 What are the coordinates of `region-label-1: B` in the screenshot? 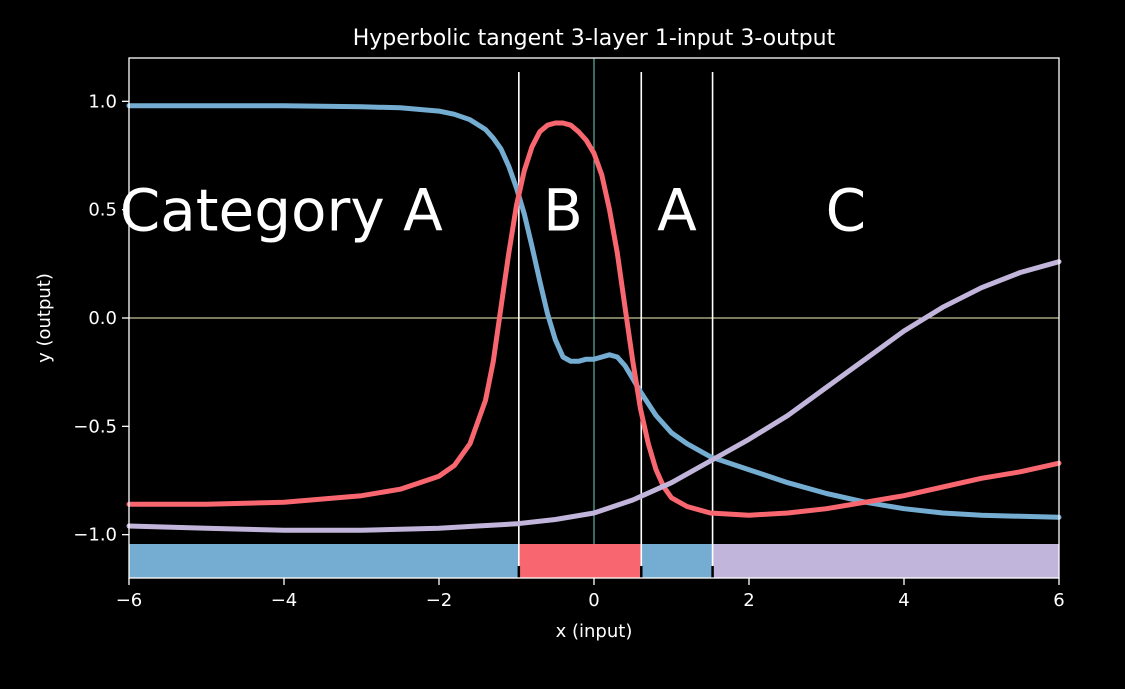 It's located at (563, 211).